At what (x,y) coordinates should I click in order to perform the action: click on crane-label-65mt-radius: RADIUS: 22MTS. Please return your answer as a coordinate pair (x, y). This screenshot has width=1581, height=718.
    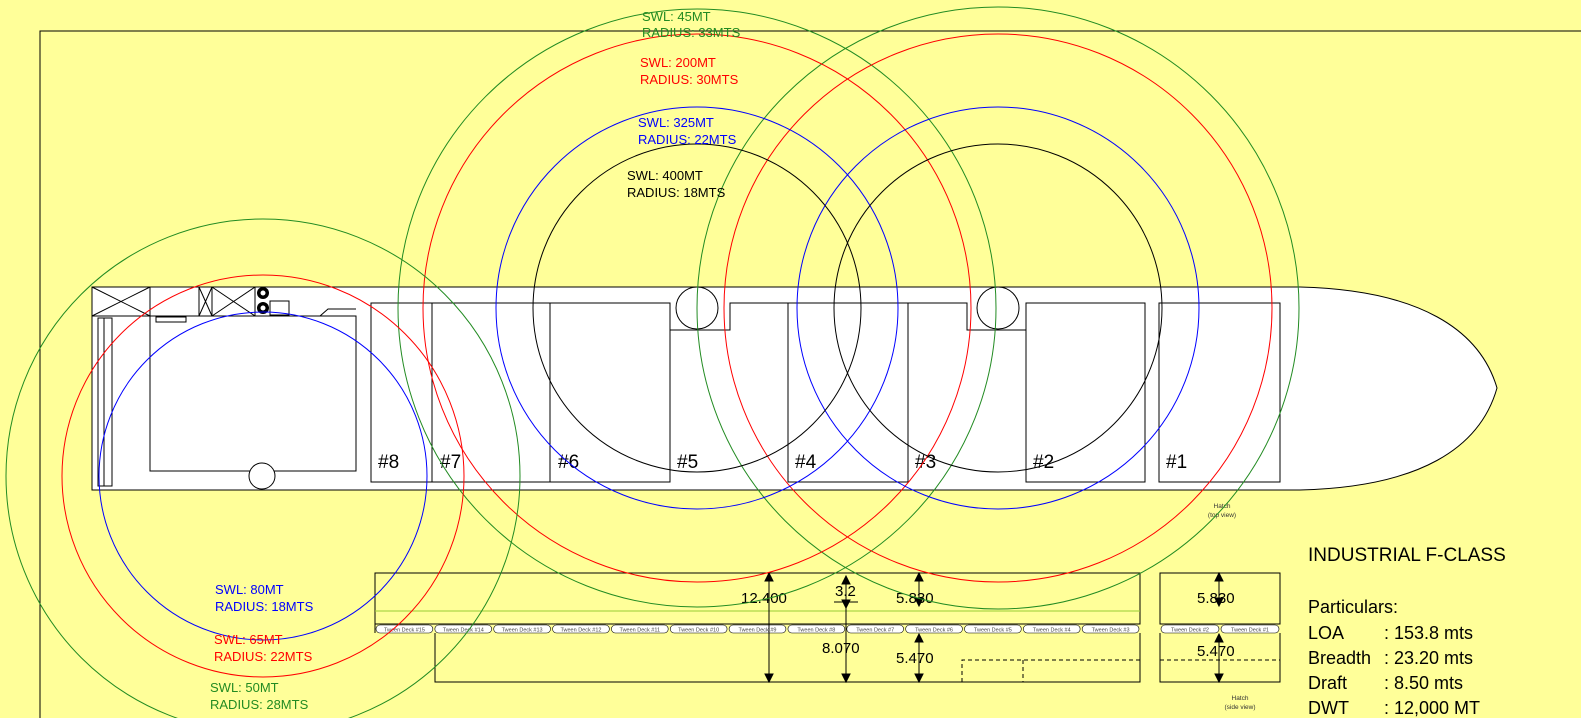
    Looking at the image, I should click on (263, 656).